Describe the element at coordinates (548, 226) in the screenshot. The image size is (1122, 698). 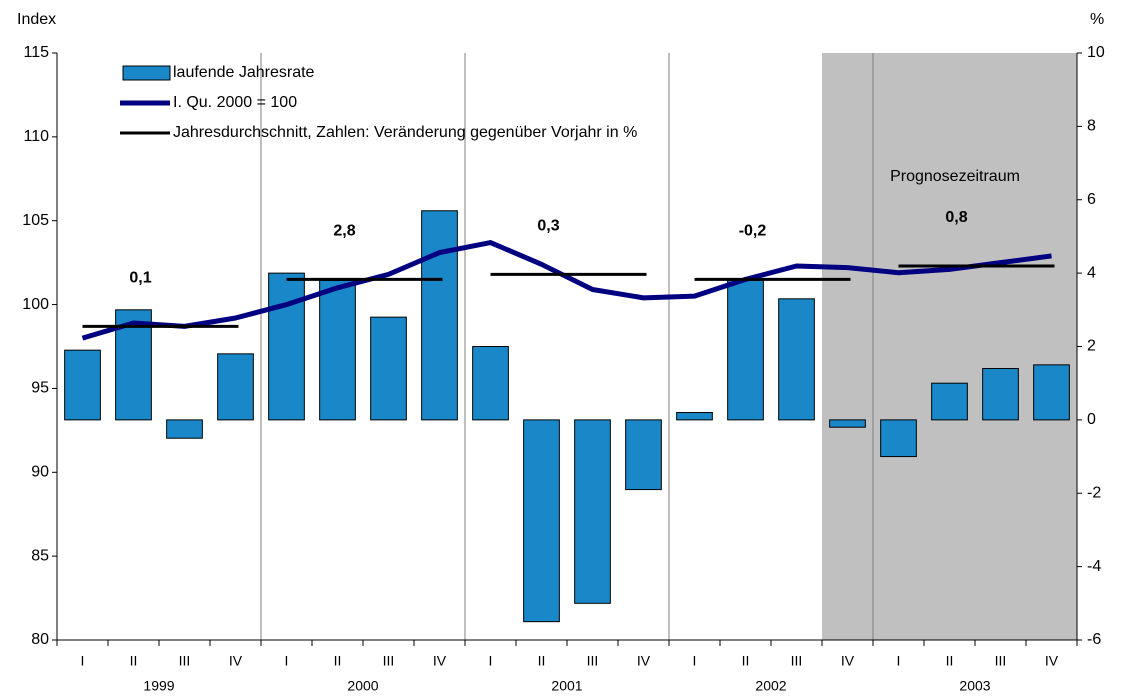
I see `annual-change-label: 0,3` at that location.